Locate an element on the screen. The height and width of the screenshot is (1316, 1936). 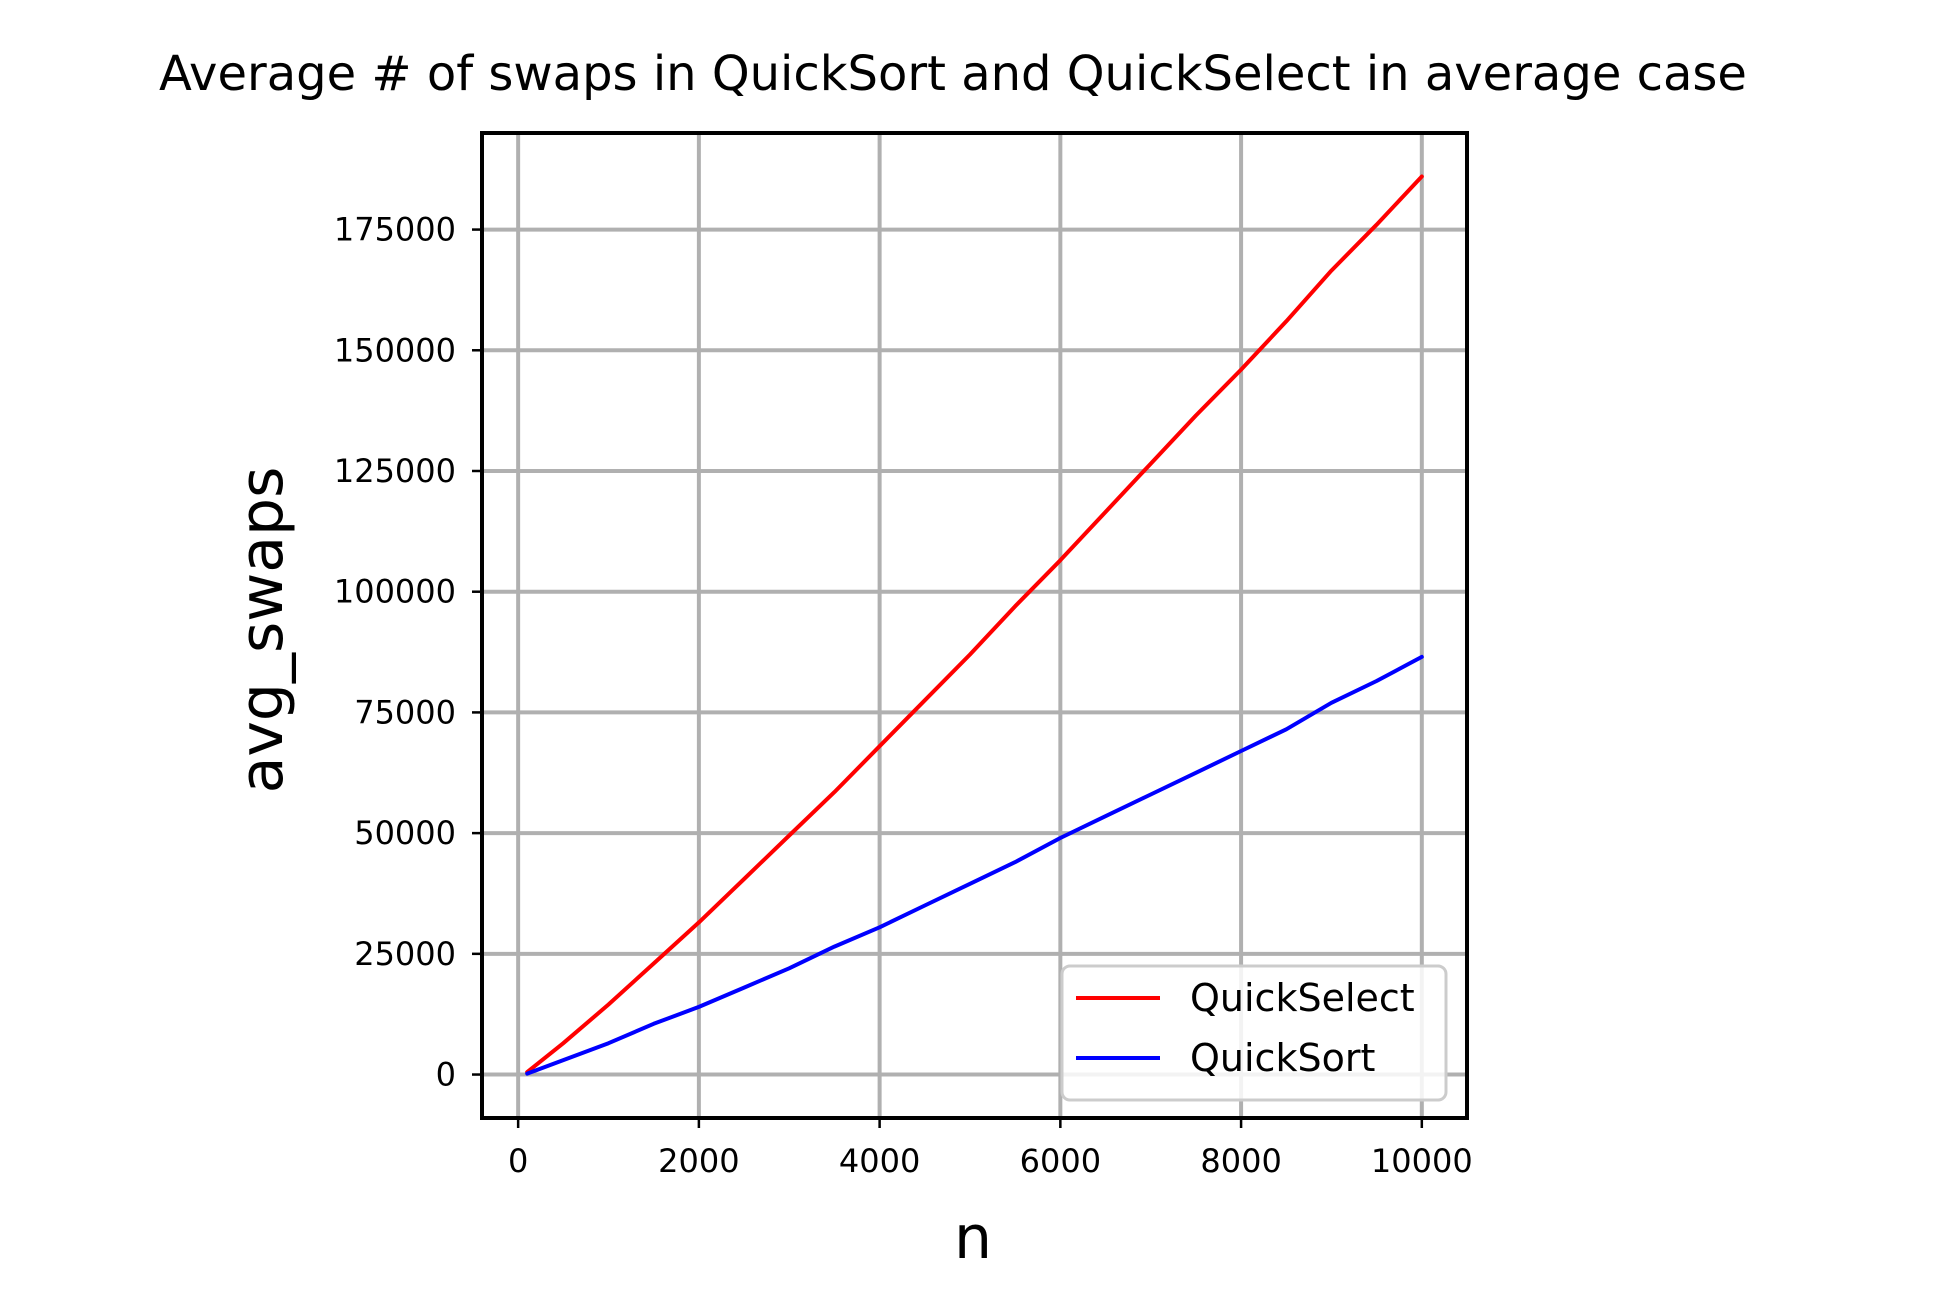
x-tick-label: 6000 is located at coordinates (1060, 1161).